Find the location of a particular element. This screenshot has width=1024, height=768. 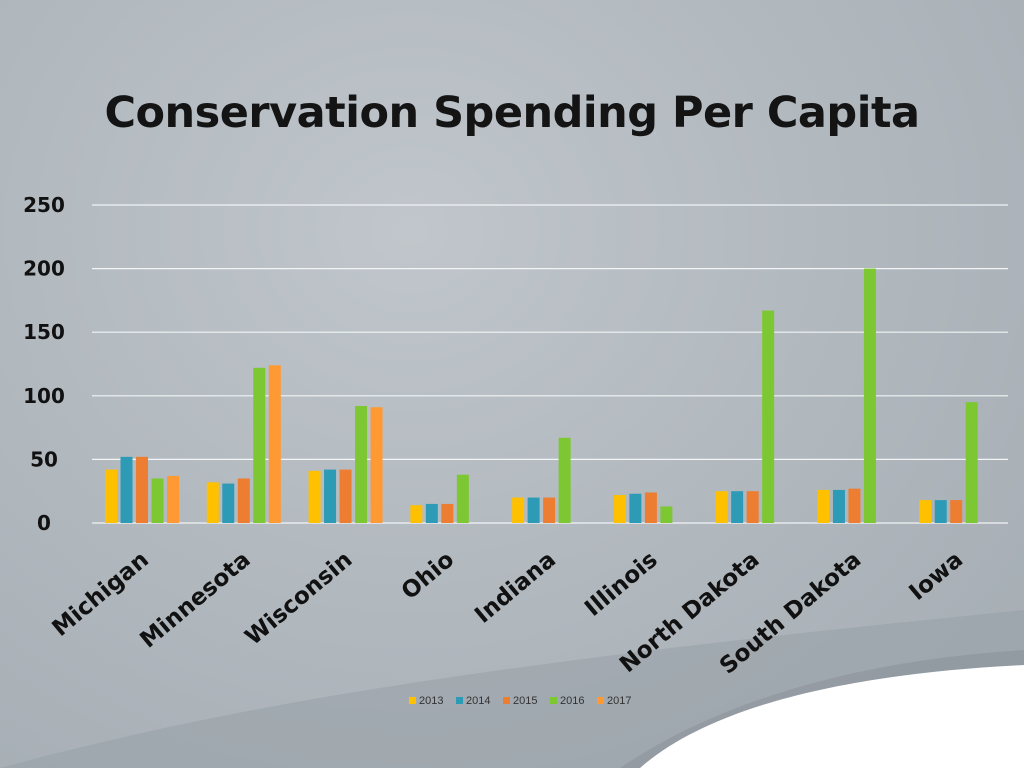

chart-title: Conservation Spending Per Capita is located at coordinates (512, 113).